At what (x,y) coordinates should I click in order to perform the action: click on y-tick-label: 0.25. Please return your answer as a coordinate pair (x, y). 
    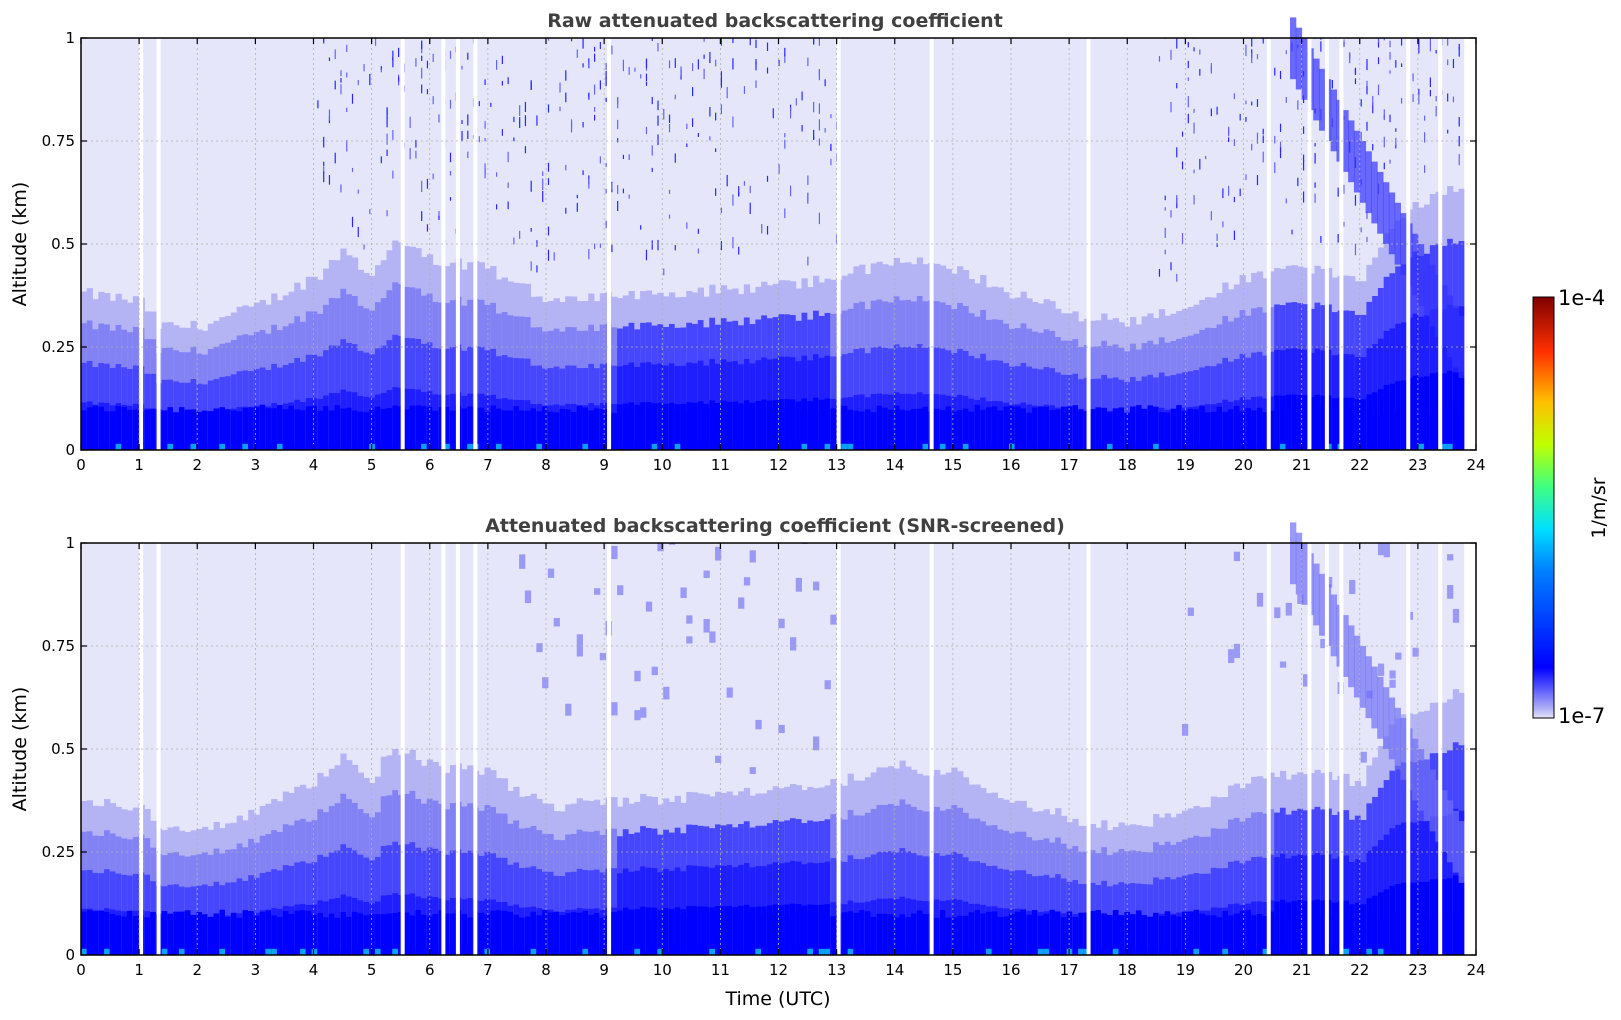
    Looking at the image, I should click on (58, 852).